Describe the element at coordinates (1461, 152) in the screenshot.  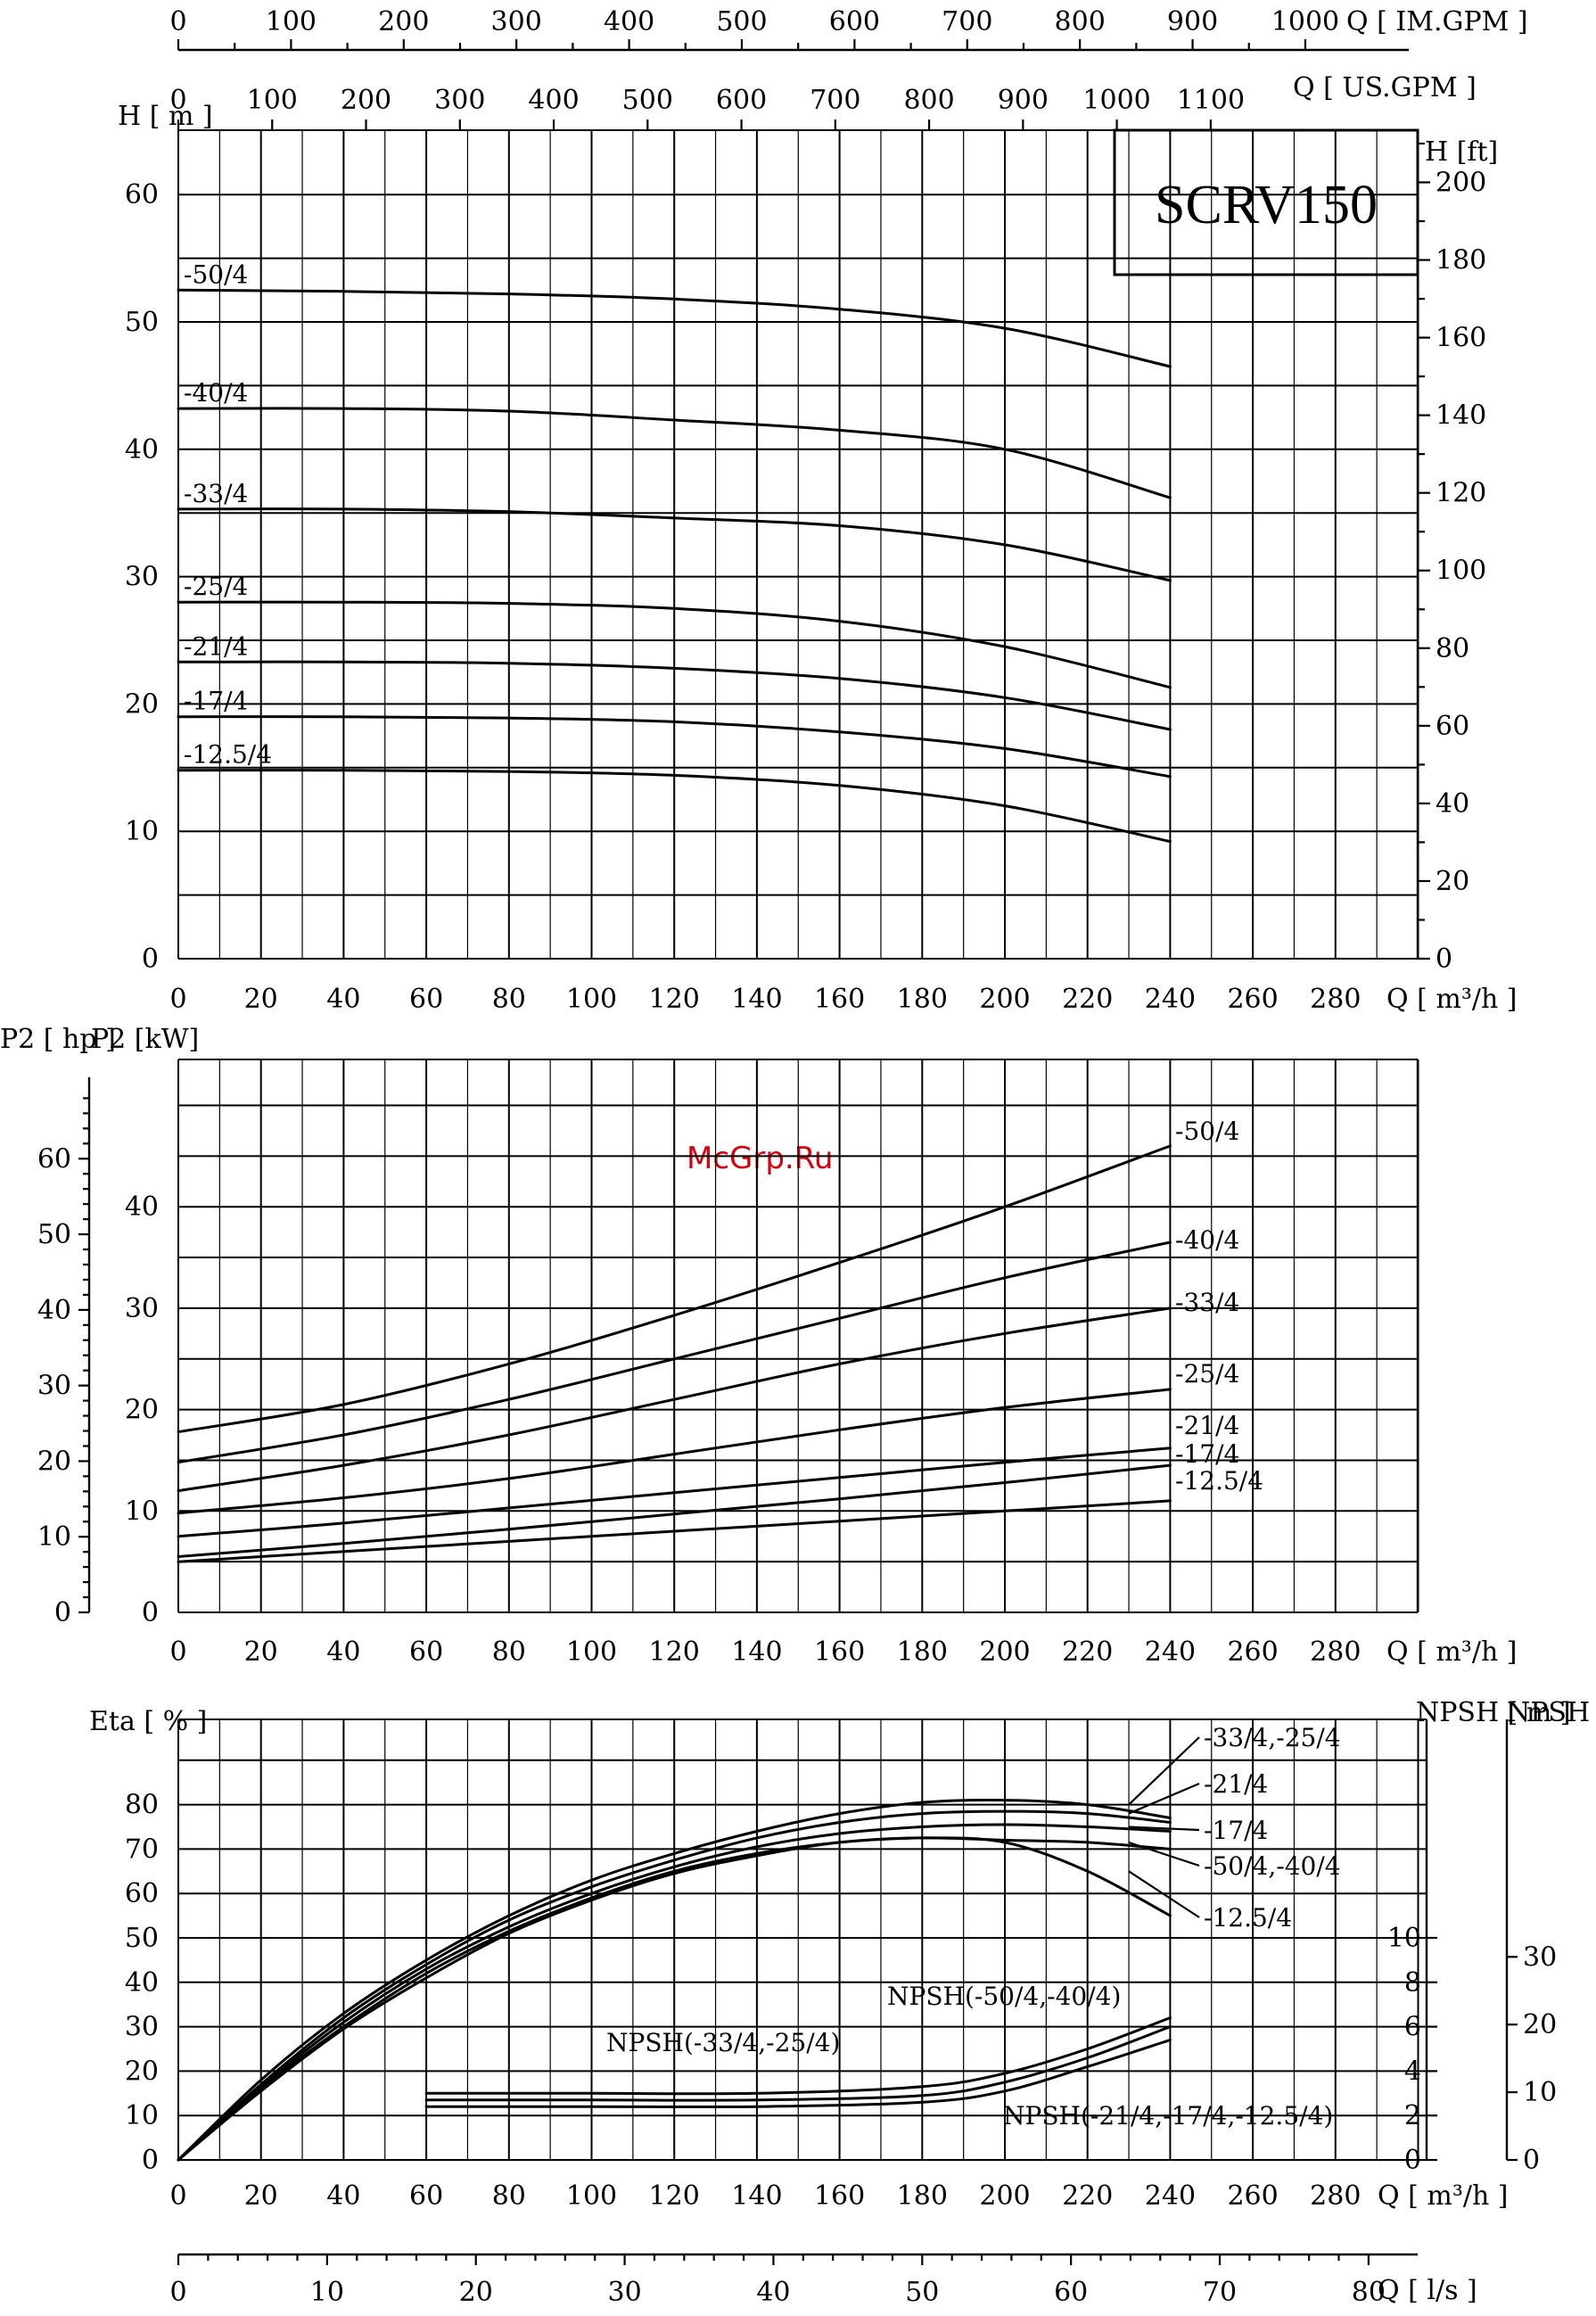
I see `head-ylabel-right: H [ft]` at that location.